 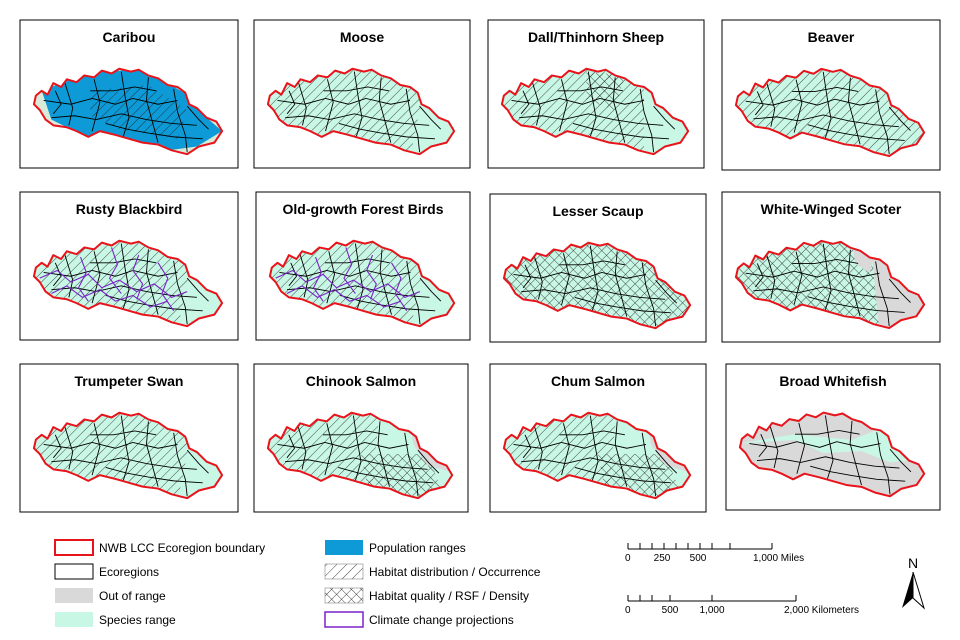 I want to click on legend-swatch-climate, so click(x=344, y=619).